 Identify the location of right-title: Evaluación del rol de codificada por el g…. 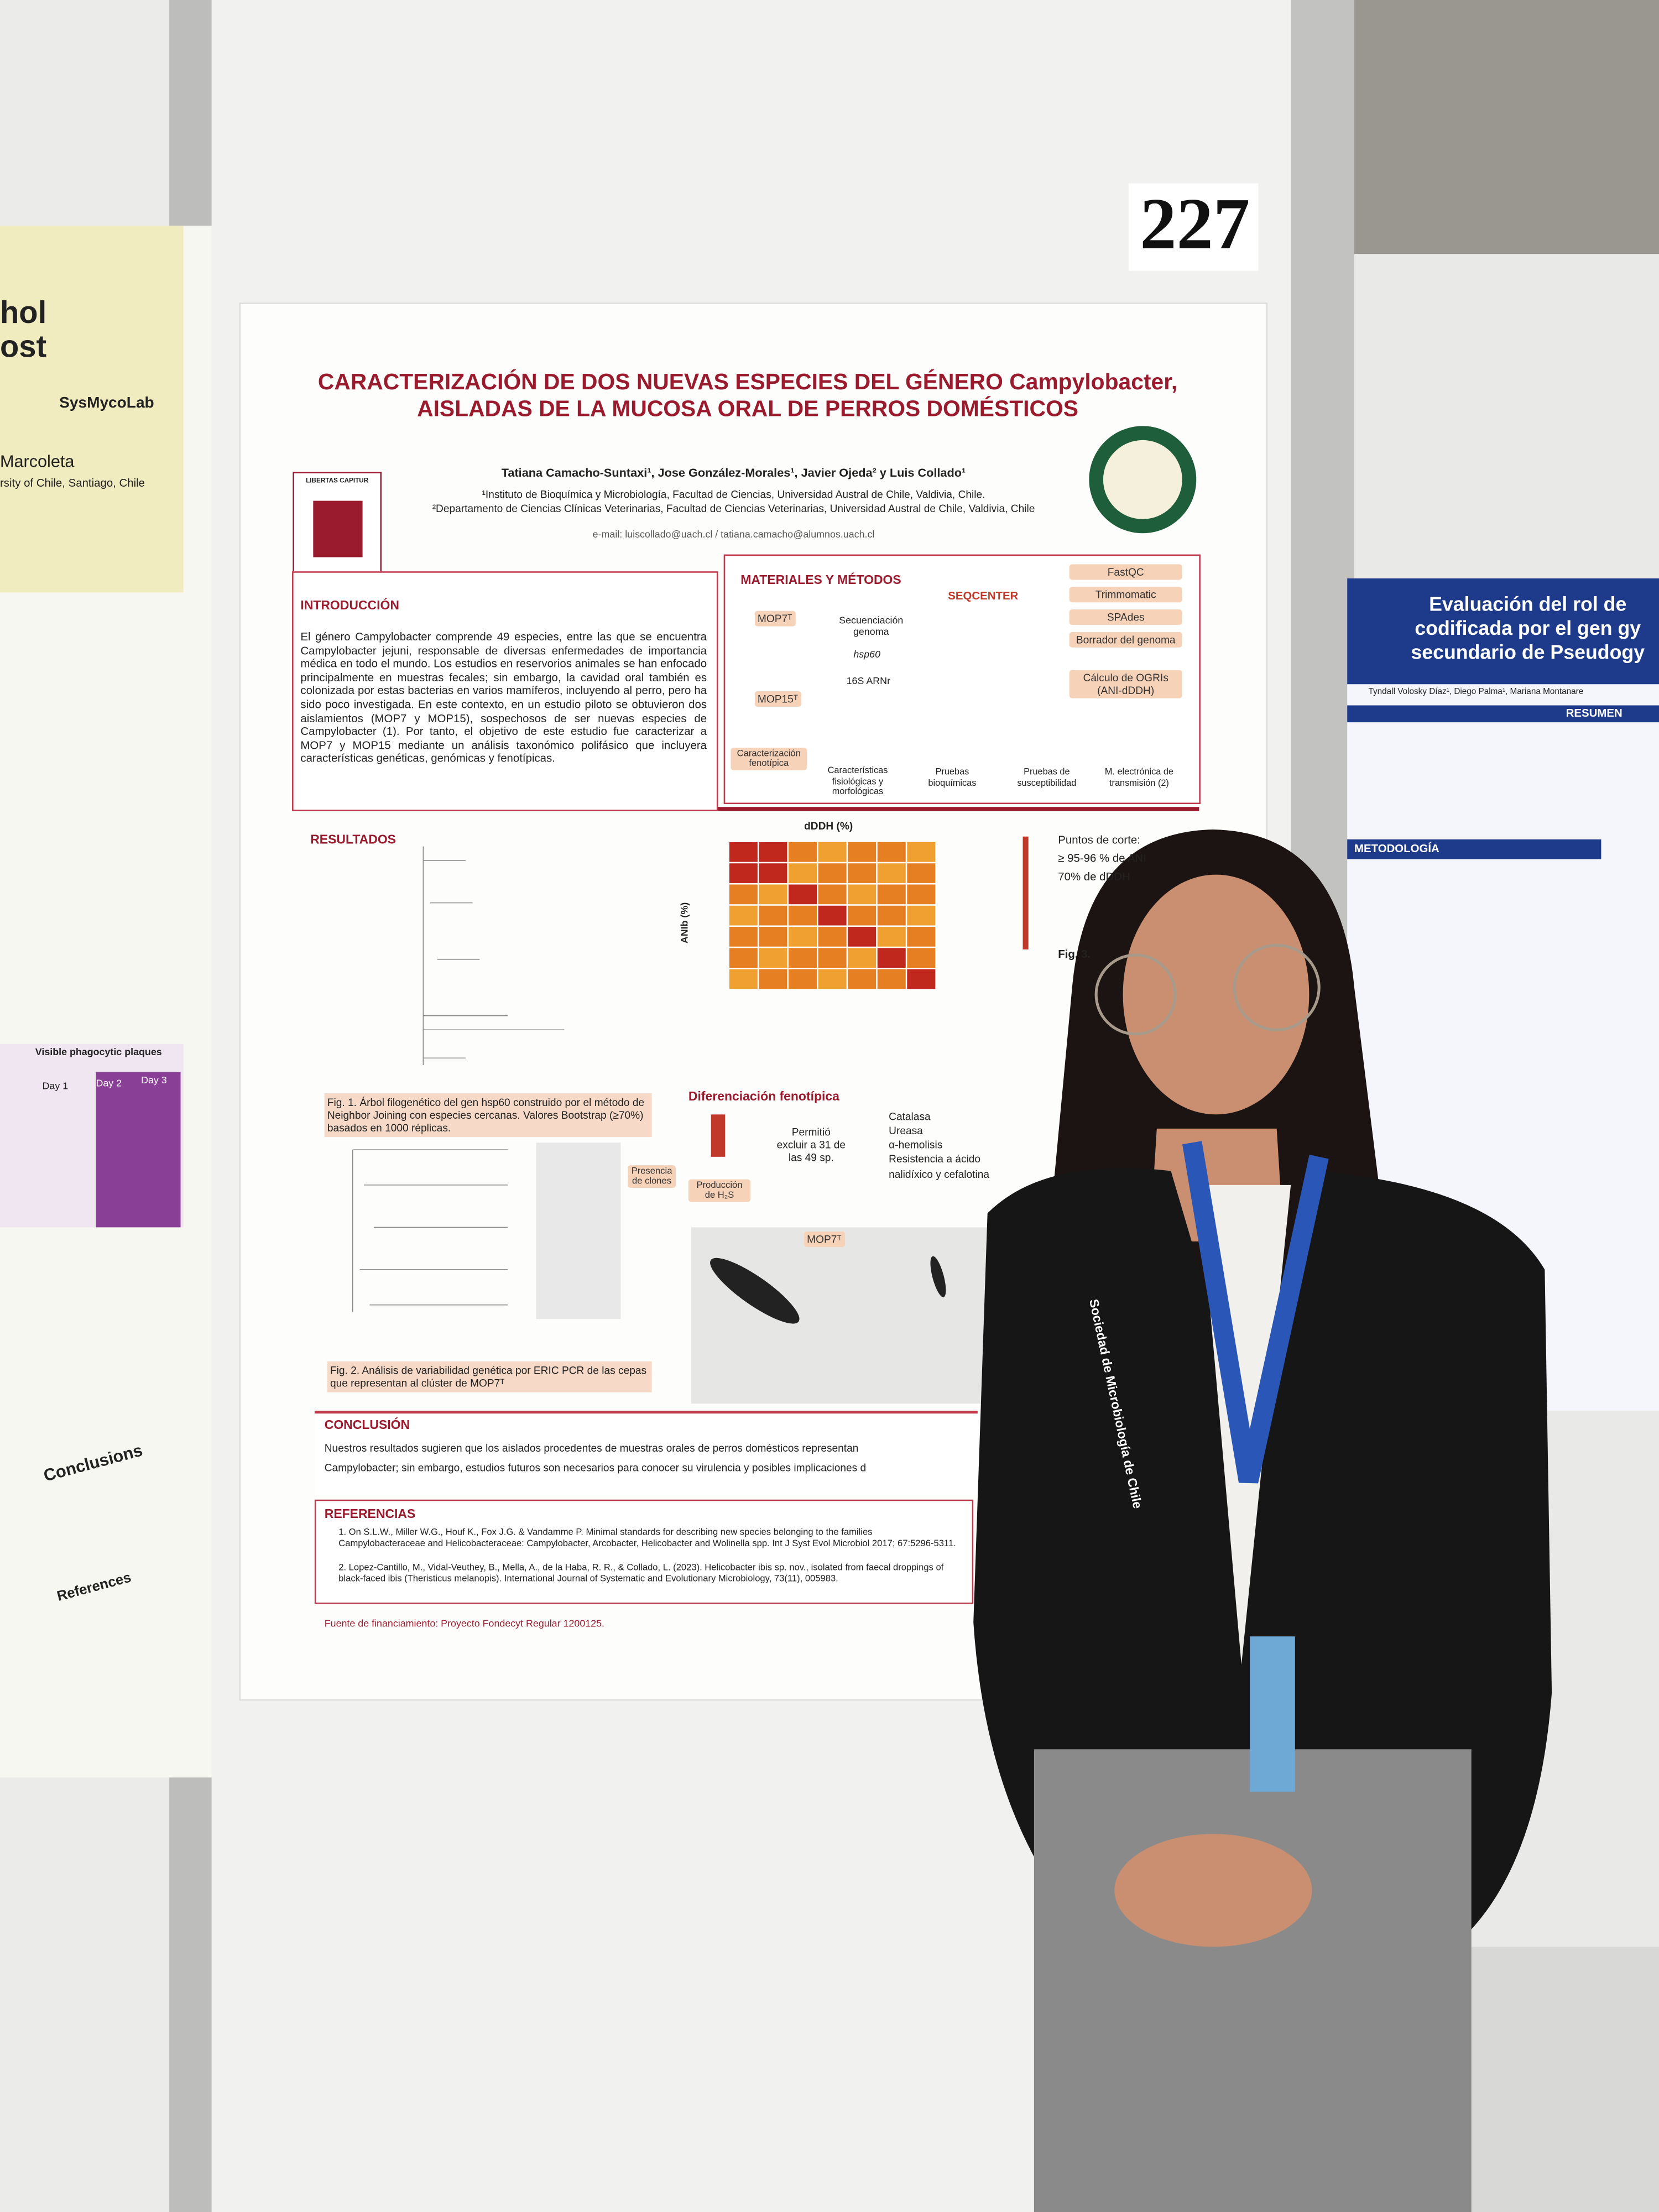
(1528, 628).